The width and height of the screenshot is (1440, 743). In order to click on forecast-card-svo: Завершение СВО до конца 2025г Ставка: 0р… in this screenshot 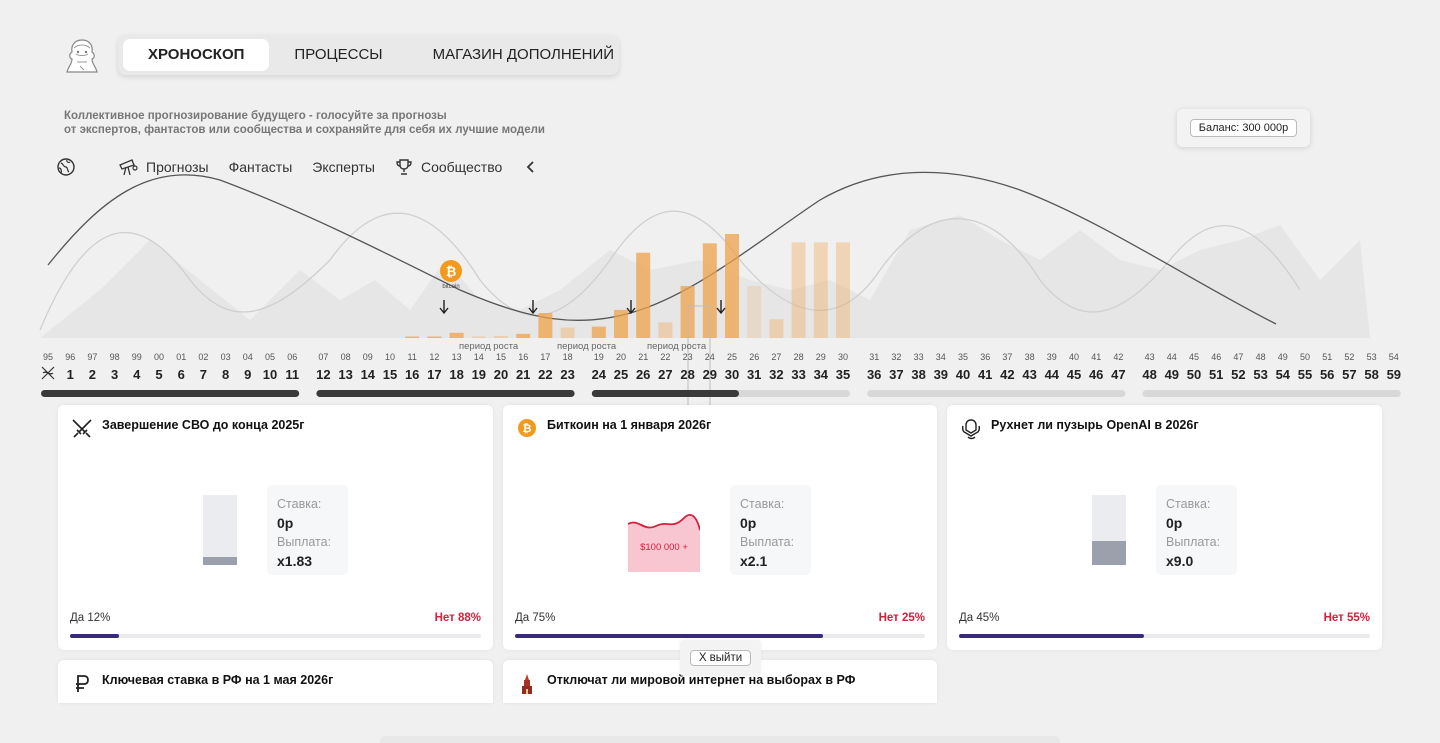, I will do `click(275, 527)`.